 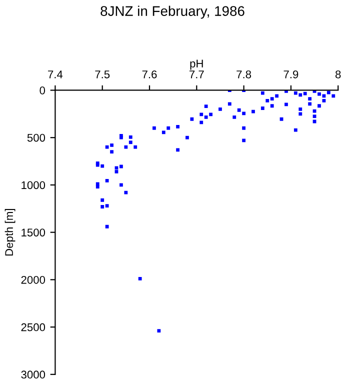 I want to click on y-tick-label: 2500, so click(x=33, y=327).